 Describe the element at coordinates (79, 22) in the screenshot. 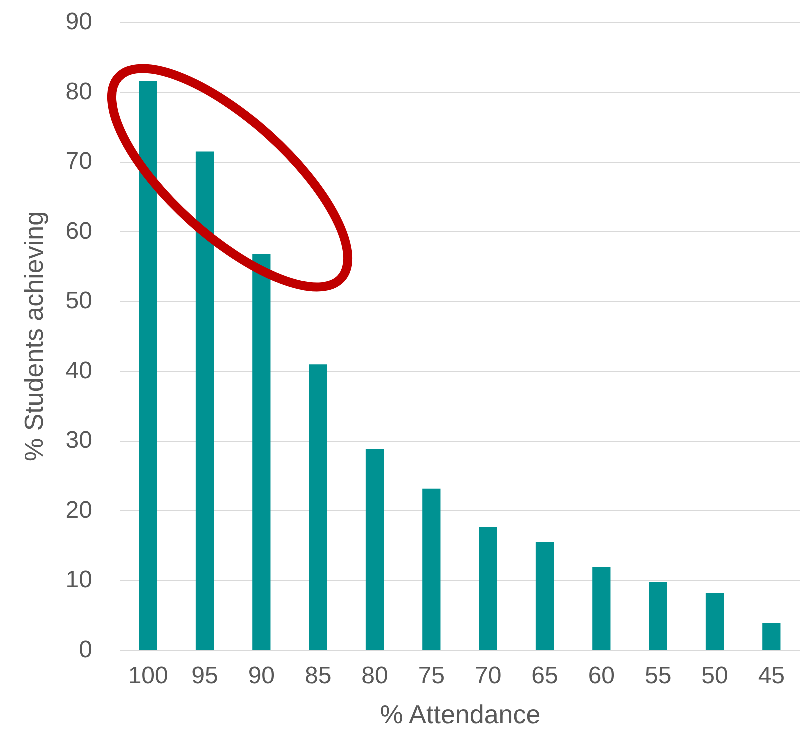

I see `y-tick-label: 90` at that location.